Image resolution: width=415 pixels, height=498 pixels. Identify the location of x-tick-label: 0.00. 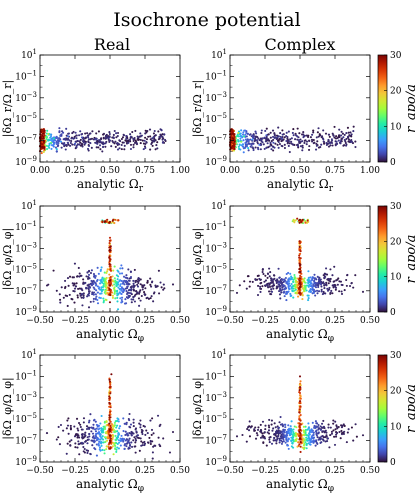
(110, 471).